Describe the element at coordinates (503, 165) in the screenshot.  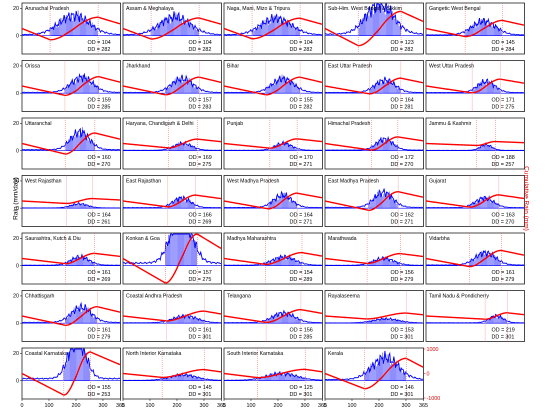
I see `dd-label: DD = 257` at that location.